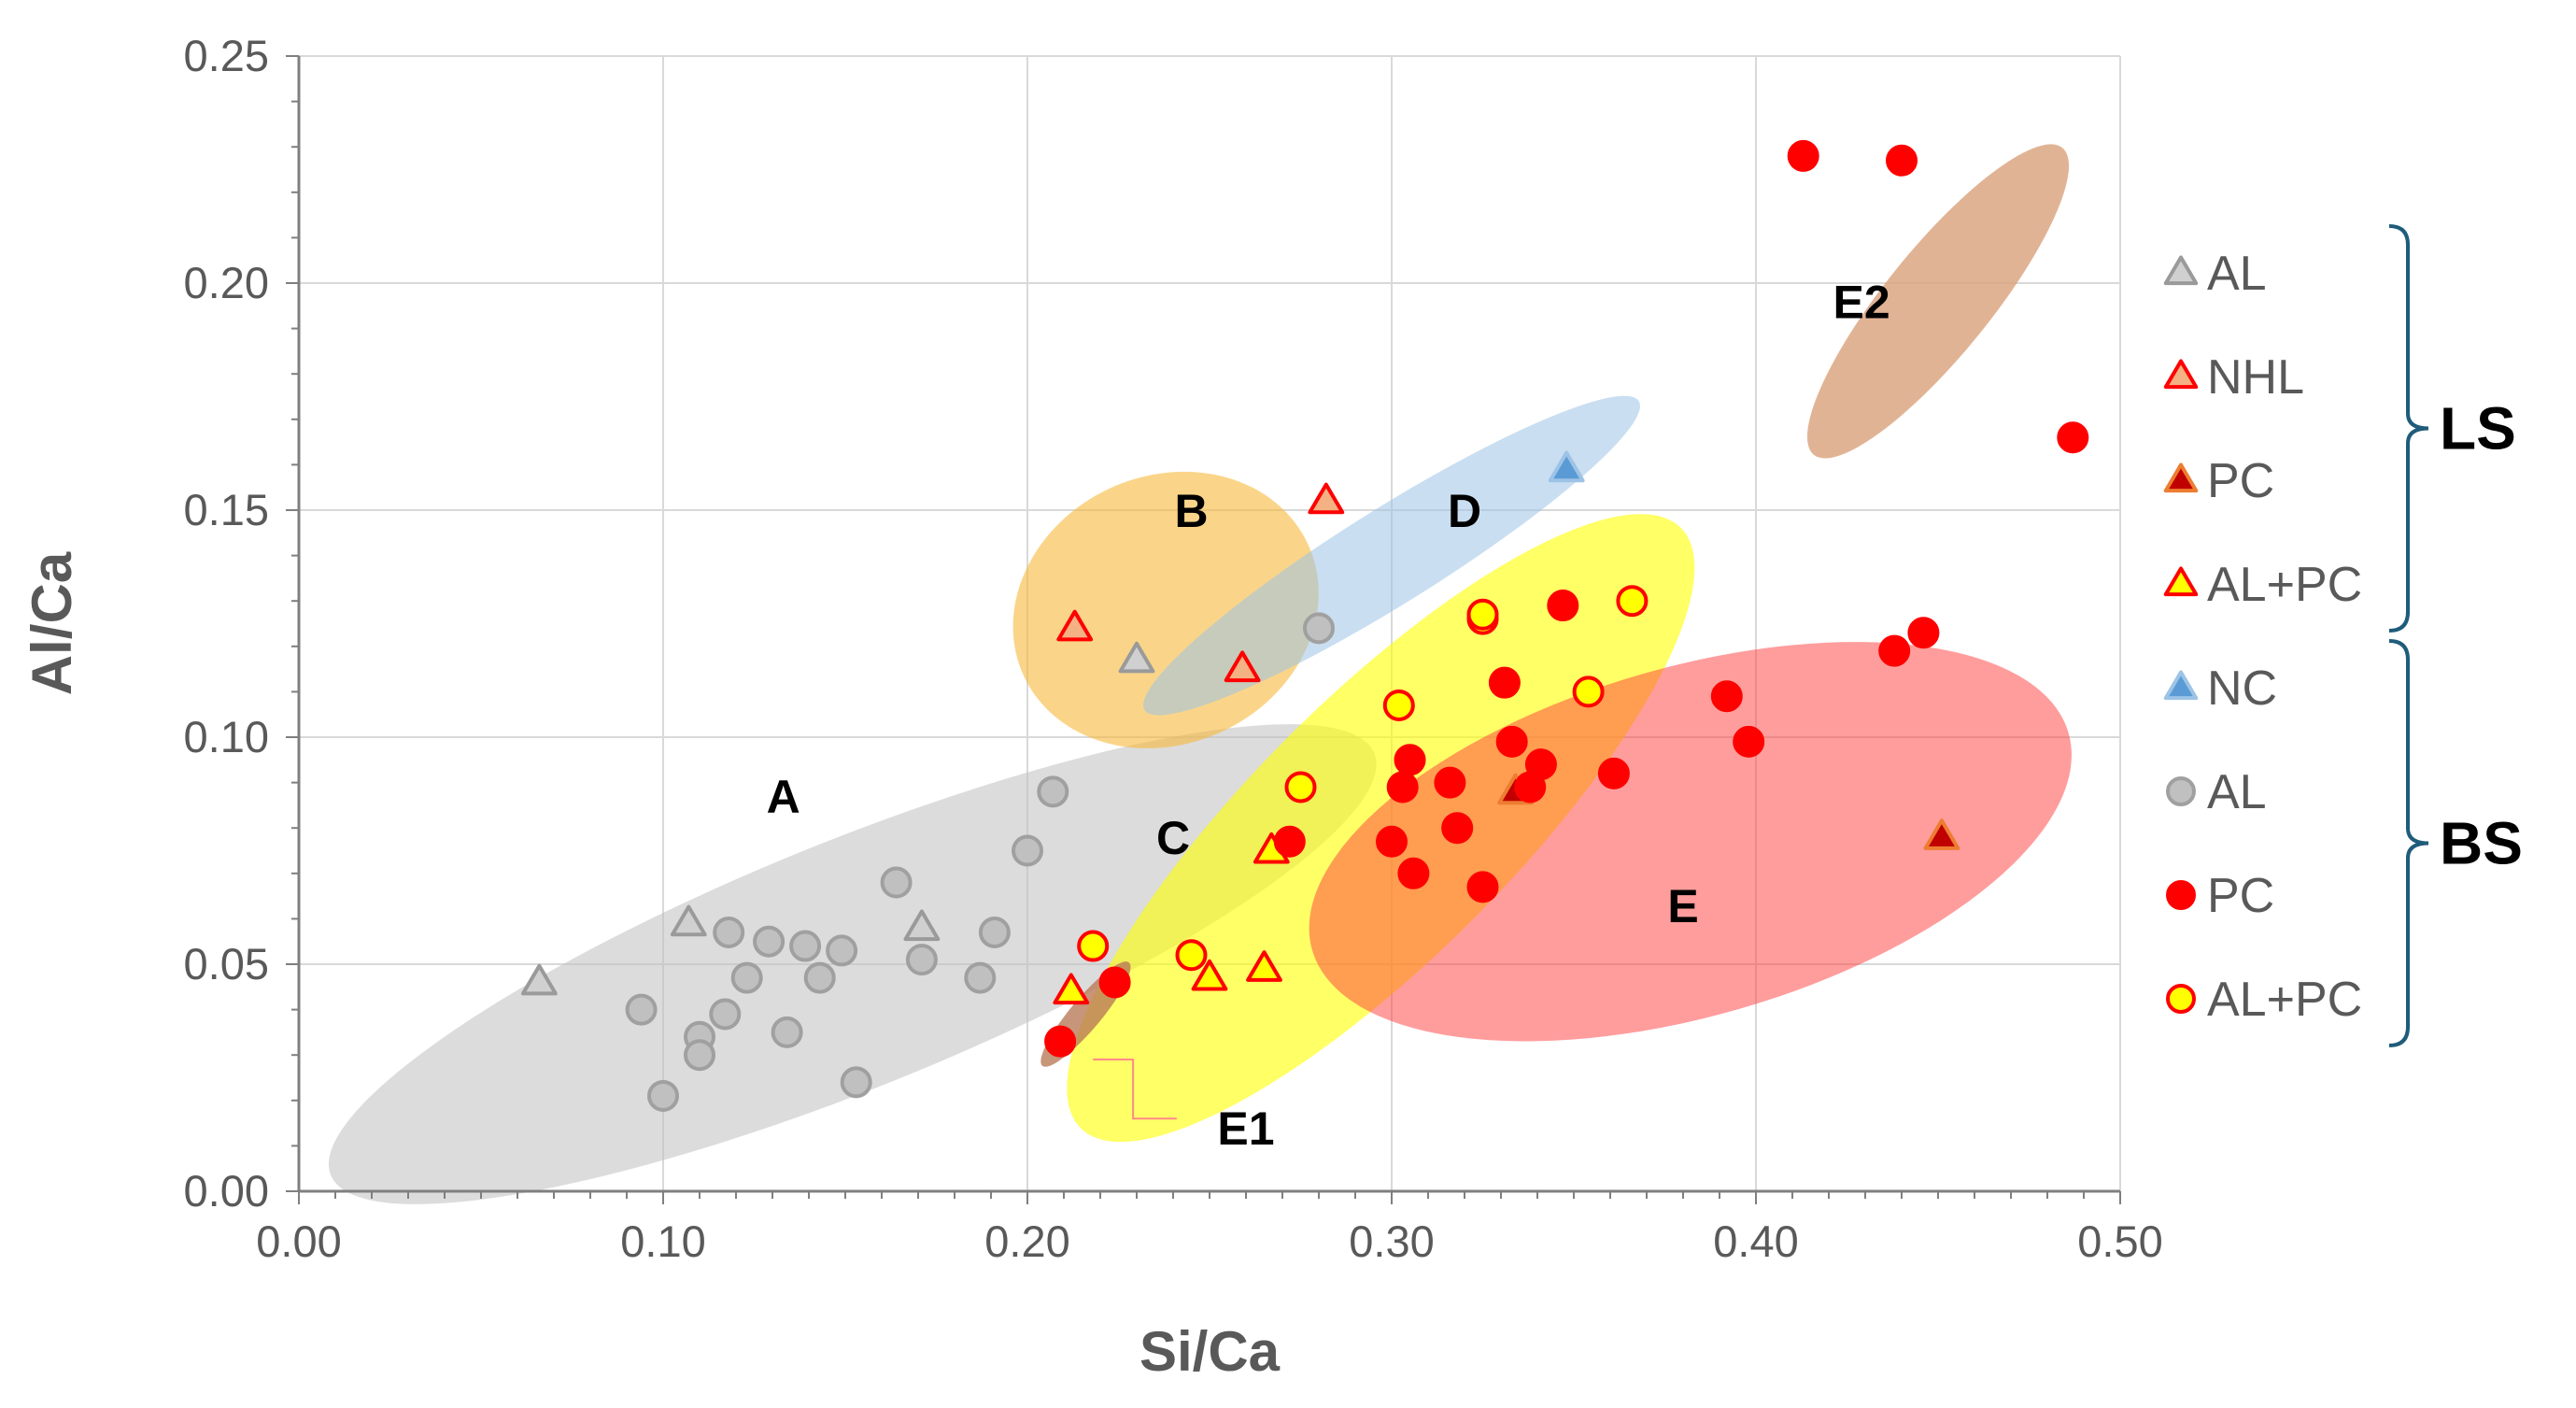 The image size is (2576, 1408). I want to click on point-ls-pc, so click(1942, 834).